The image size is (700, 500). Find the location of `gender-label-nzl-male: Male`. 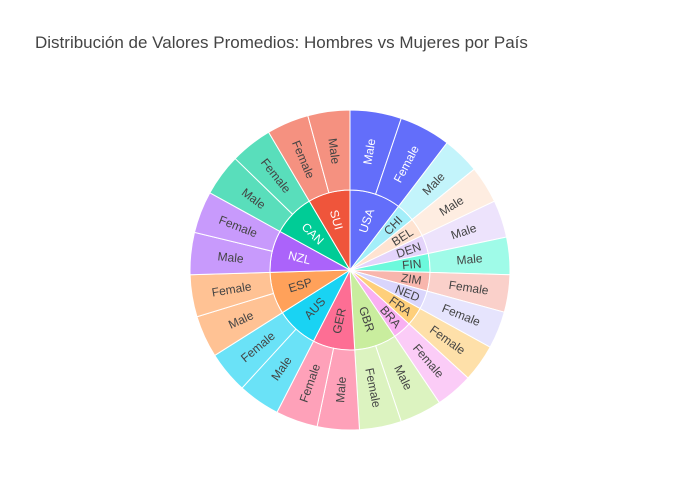

gender-label-nzl-male: Male is located at coordinates (231, 257).